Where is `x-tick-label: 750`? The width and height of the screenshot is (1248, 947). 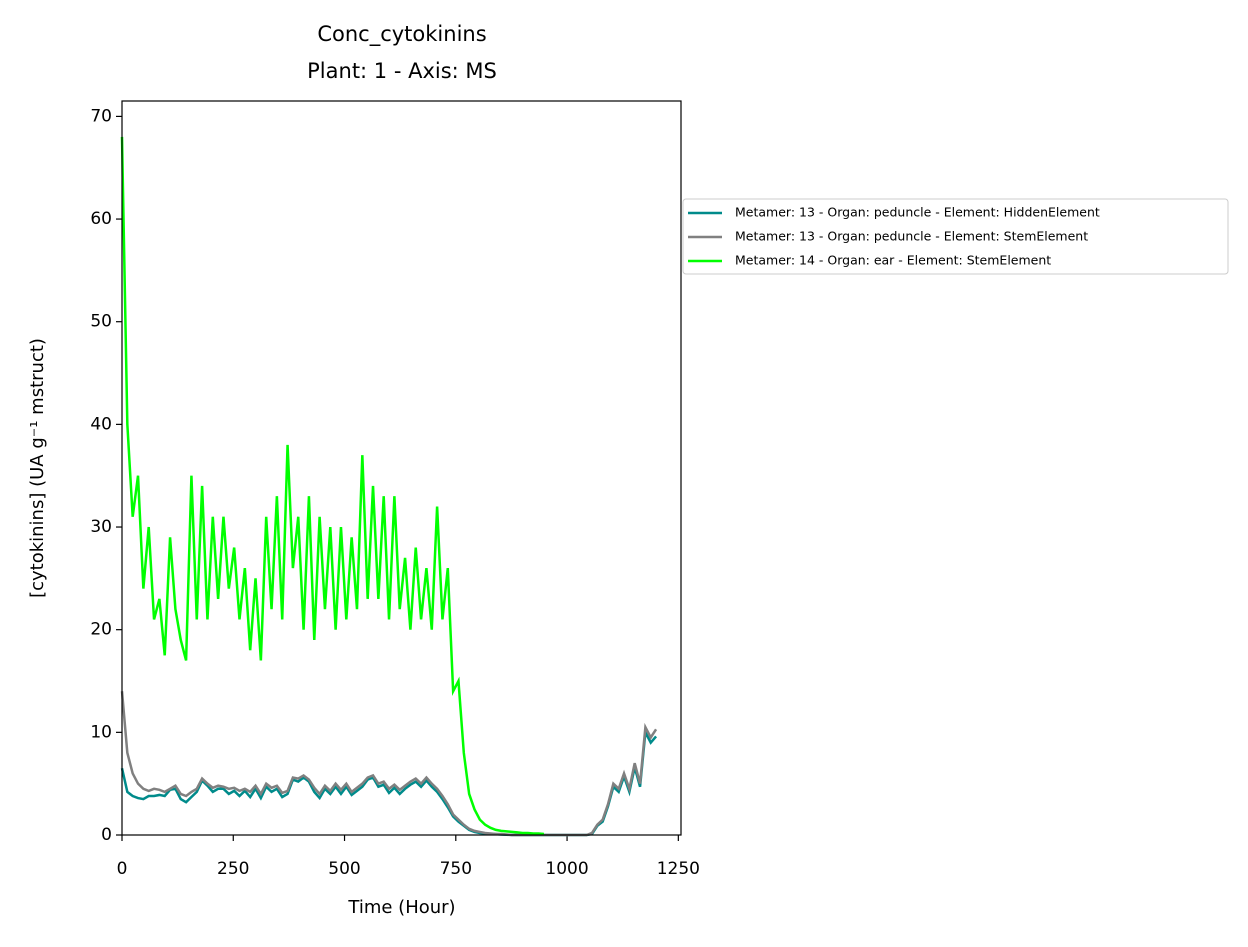 x-tick-label: 750 is located at coordinates (456, 869).